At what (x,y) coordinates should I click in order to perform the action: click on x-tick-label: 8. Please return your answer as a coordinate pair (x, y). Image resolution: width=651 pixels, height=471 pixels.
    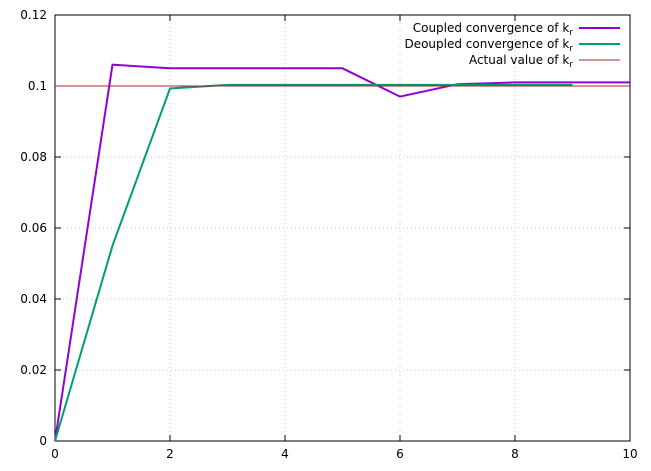
    Looking at the image, I should click on (515, 454).